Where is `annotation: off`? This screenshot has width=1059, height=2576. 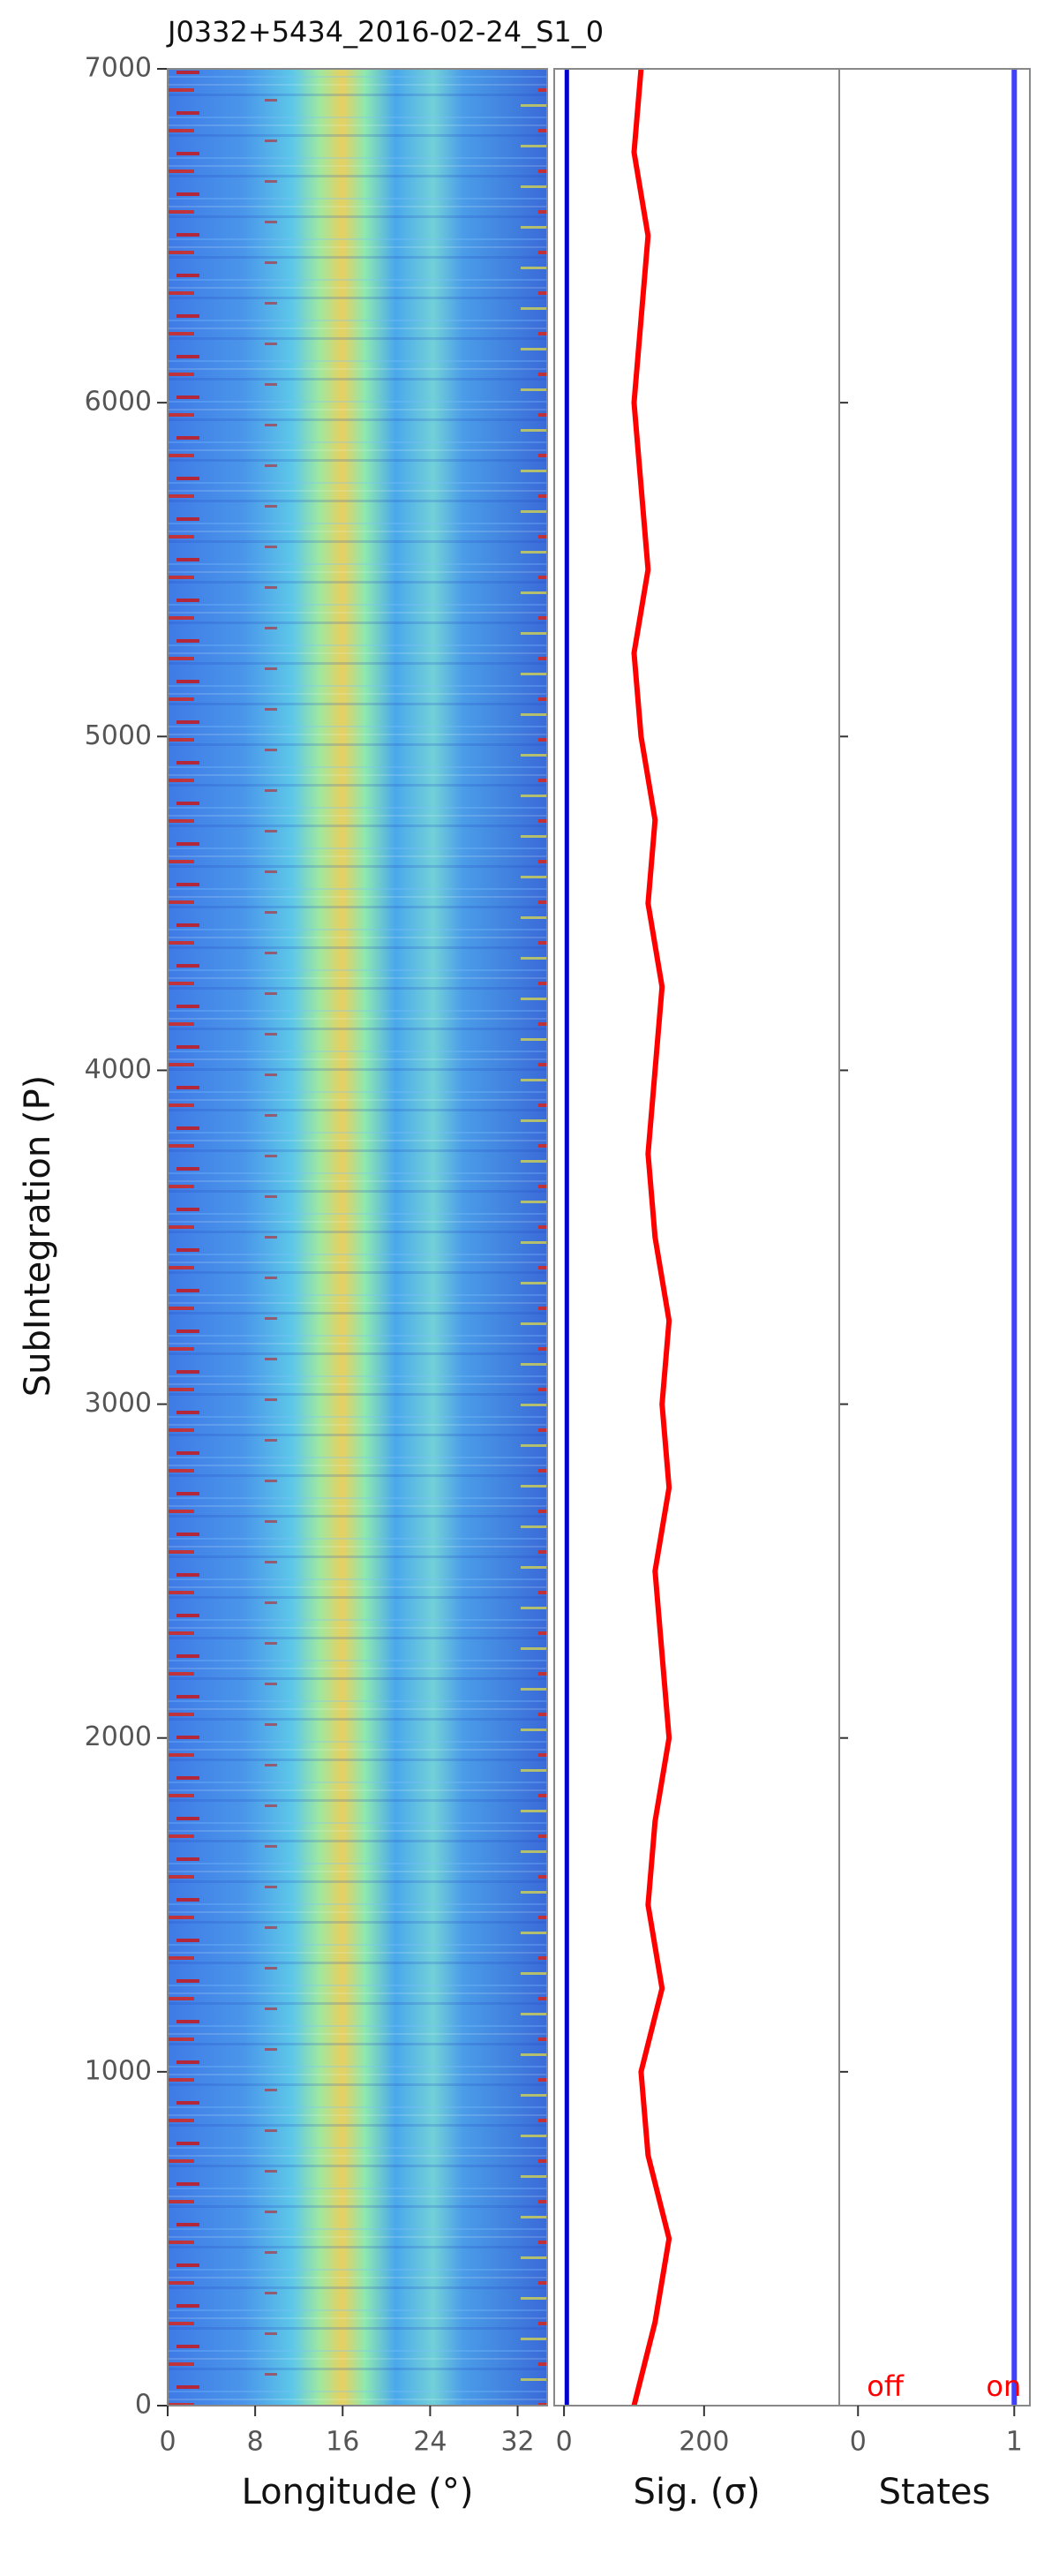 annotation: off is located at coordinates (886, 2386).